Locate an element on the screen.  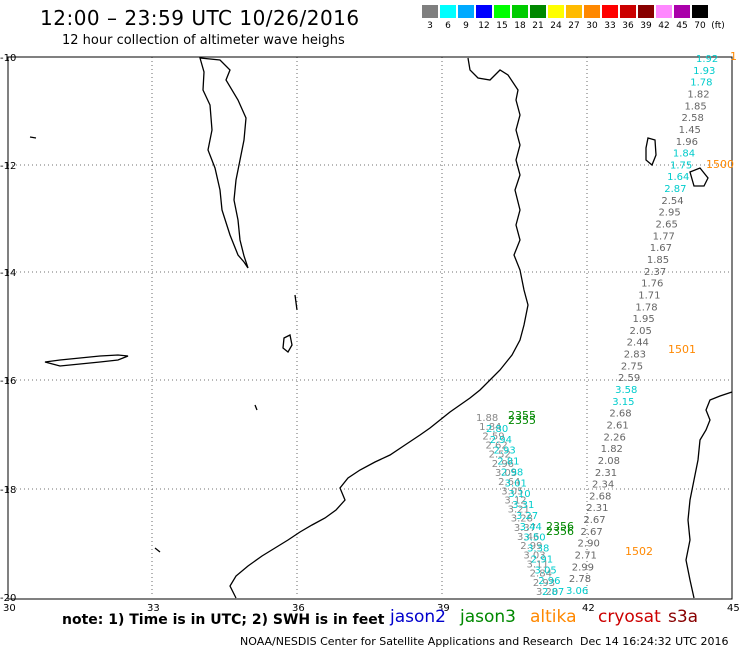
wave-height-label: 2.54 is located at coordinates (672, 201).